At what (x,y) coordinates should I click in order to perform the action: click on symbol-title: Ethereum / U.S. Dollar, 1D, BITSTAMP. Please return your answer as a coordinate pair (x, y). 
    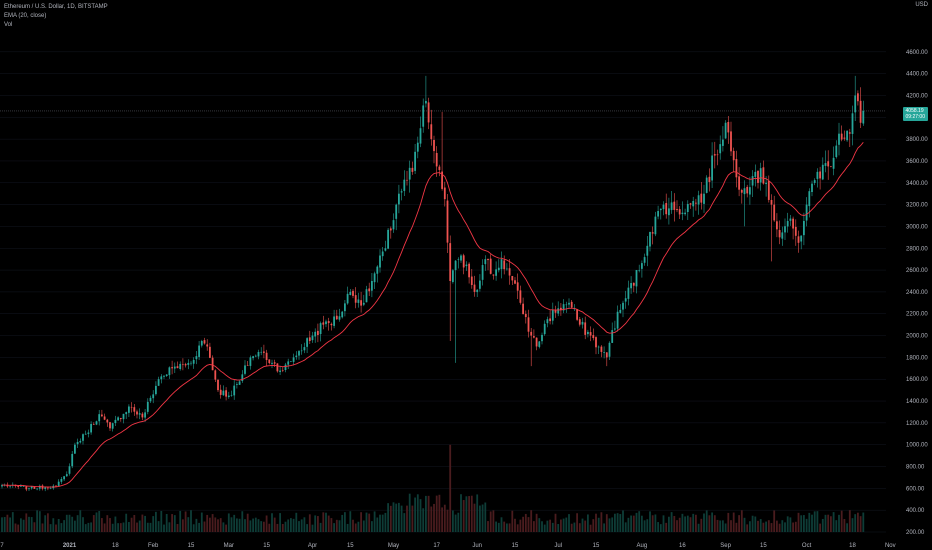
    Looking at the image, I should click on (56, 7).